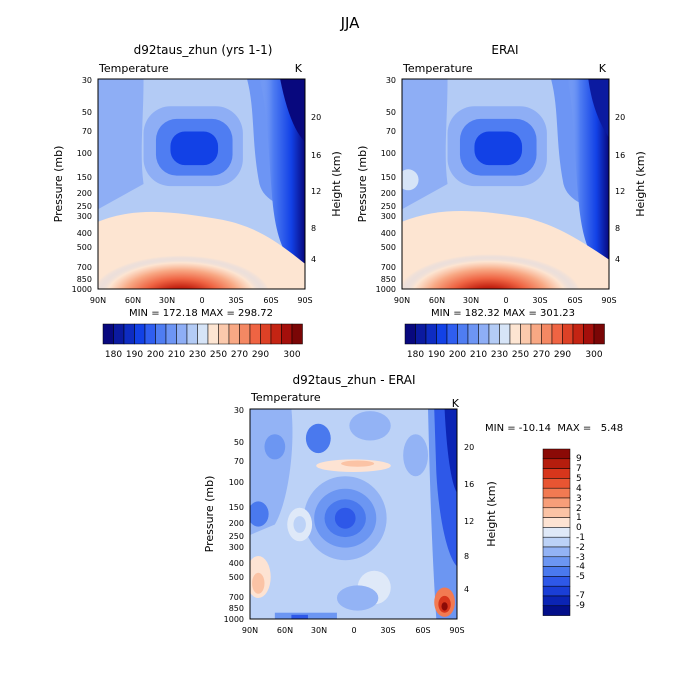  What do you see at coordinates (580, 577) in the screenshot?
I see `colorbar-label: -5` at bounding box center [580, 577].